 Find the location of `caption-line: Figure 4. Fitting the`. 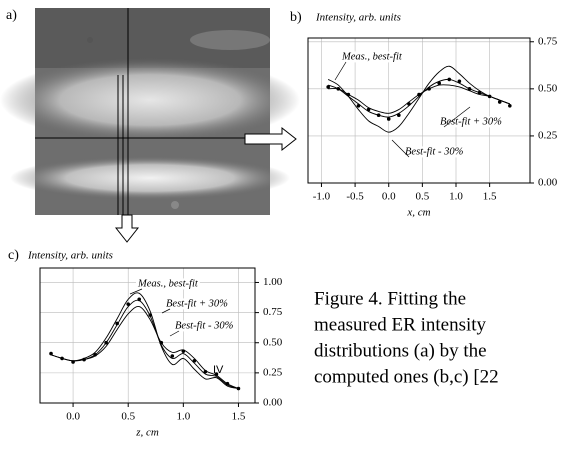

caption-line: Figure 4. Fitting the is located at coordinates (390, 298).